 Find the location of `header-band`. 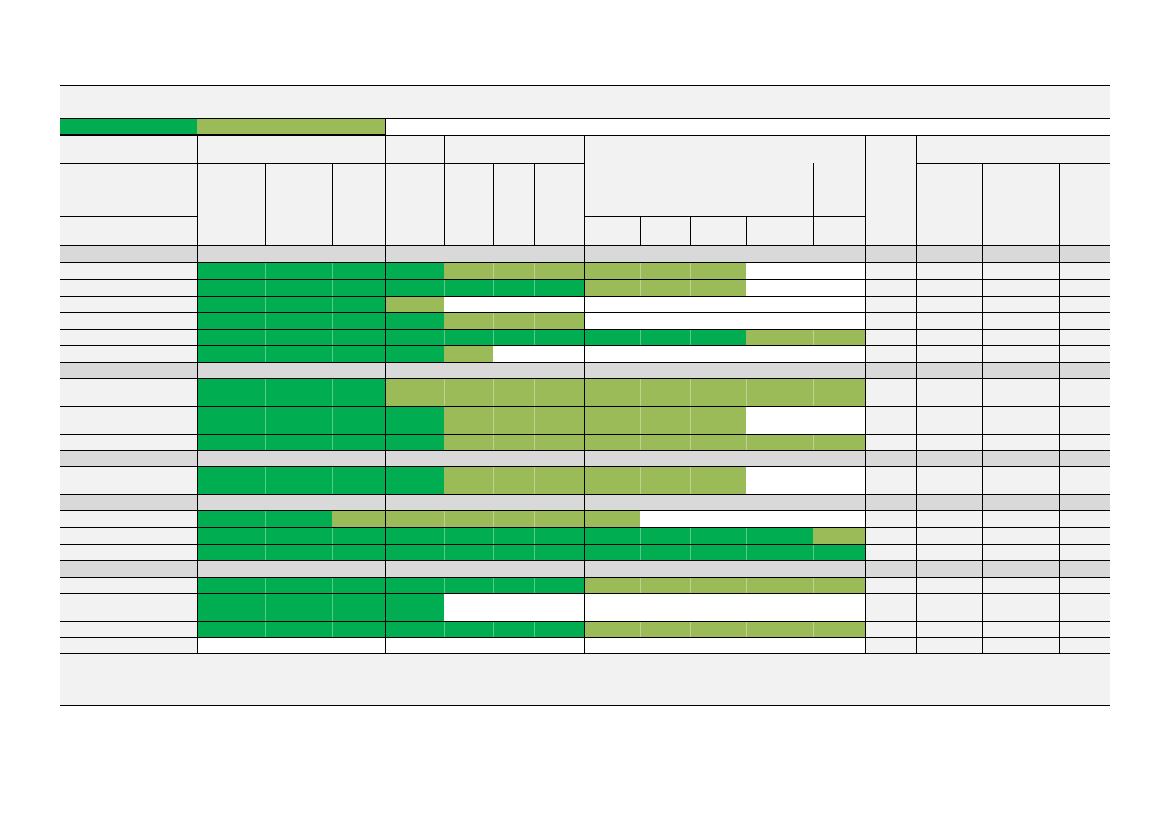

header-band is located at coordinates (585, 190).